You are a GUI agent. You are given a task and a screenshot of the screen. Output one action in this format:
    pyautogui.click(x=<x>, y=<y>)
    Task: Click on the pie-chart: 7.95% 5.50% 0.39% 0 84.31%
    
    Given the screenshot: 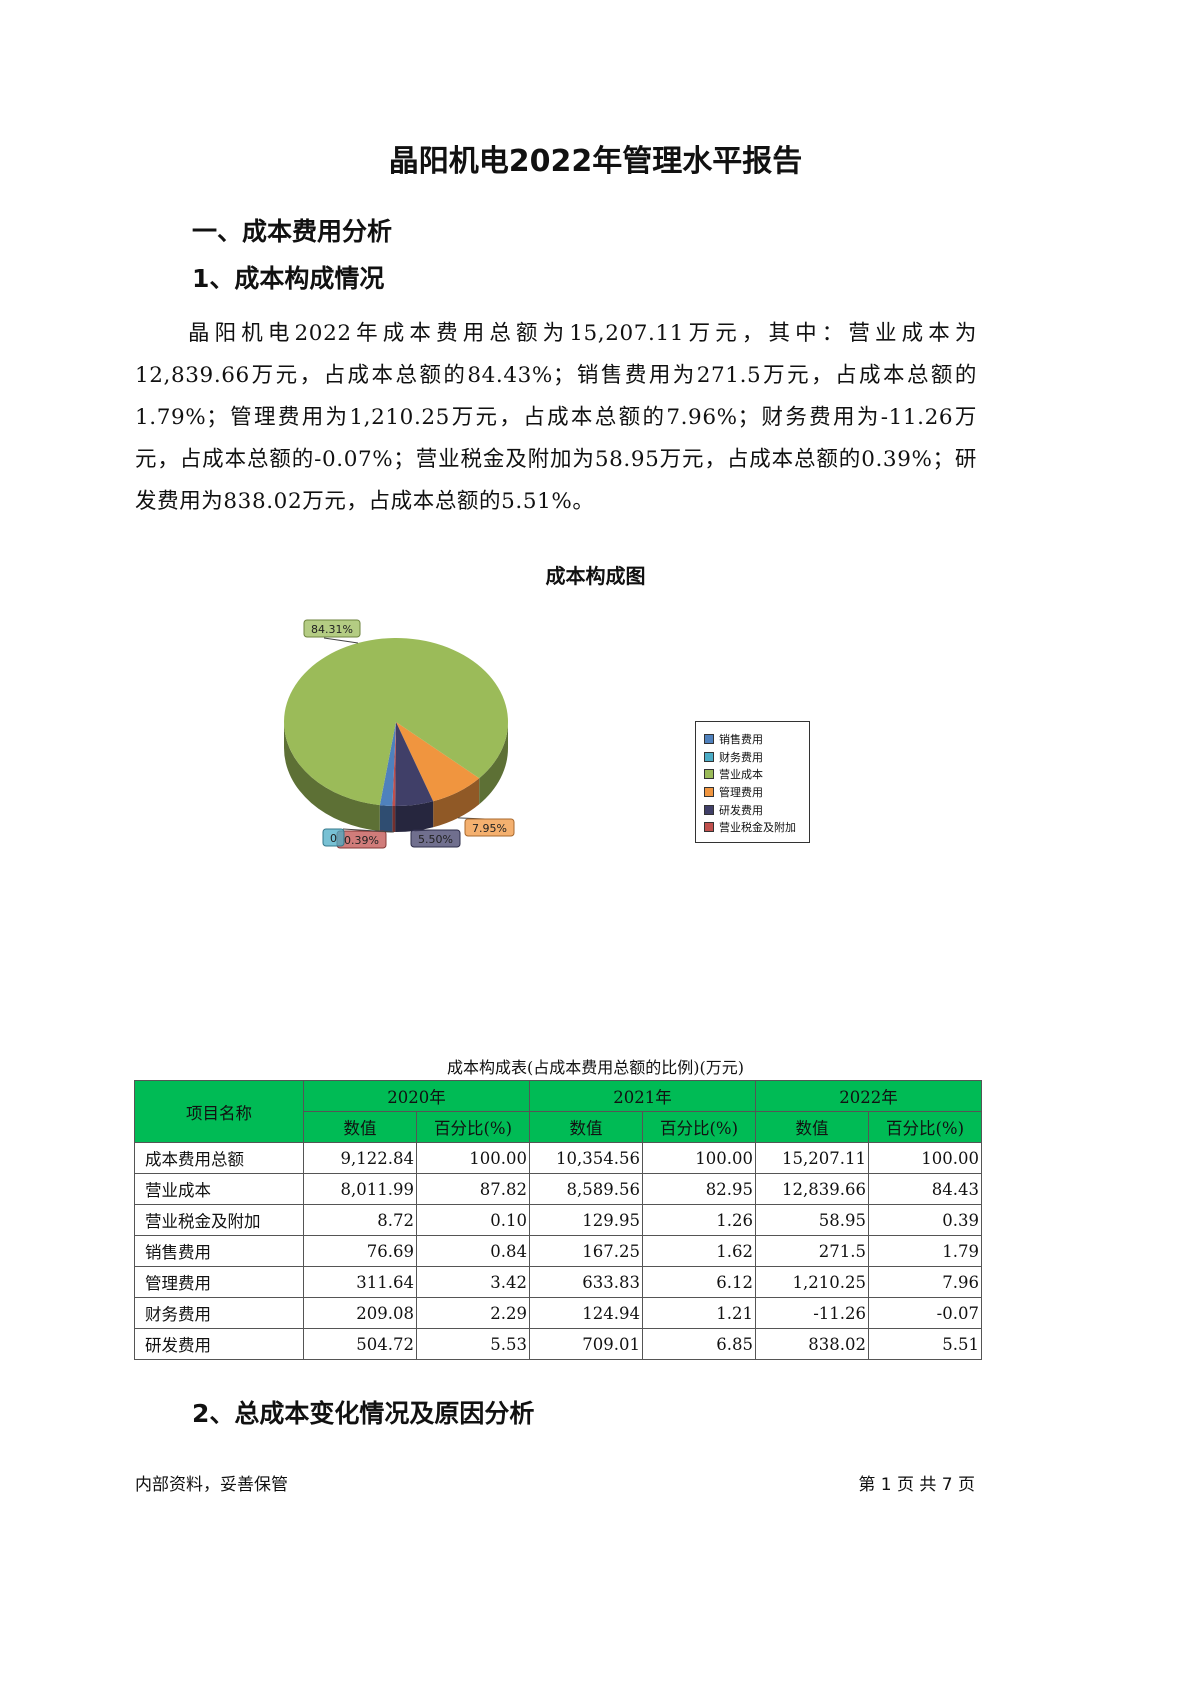 What is the action you would take?
    pyautogui.click(x=399, y=734)
    